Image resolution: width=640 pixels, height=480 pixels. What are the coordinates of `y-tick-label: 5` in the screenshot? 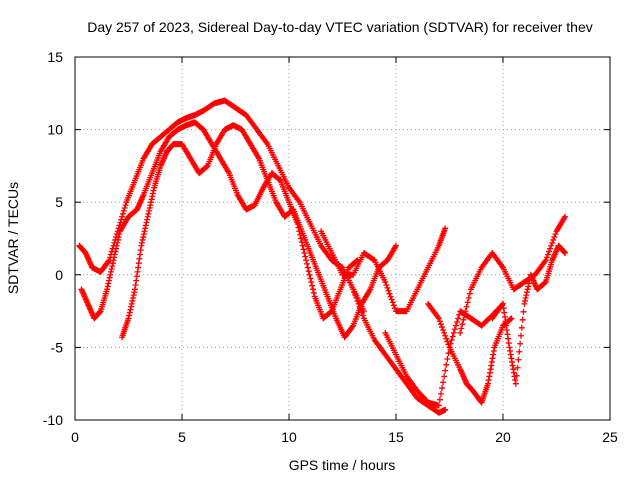 It's located at (59, 202).